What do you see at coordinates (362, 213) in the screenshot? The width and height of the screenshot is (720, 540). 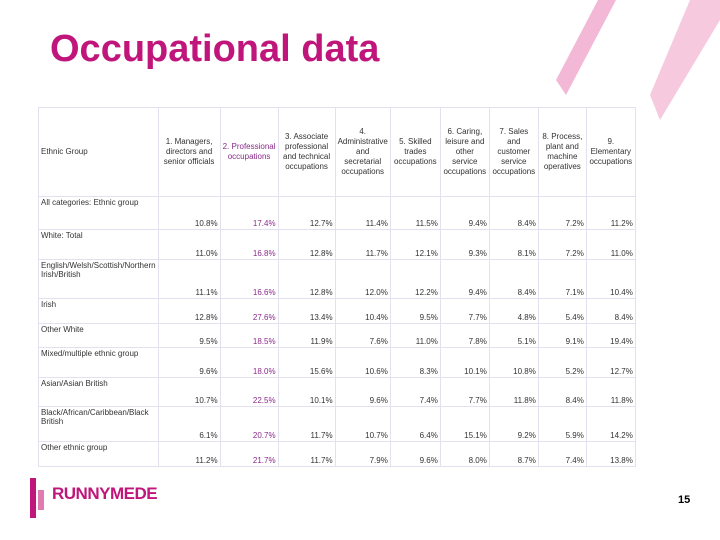 I see `cell-value: 11.4%` at bounding box center [362, 213].